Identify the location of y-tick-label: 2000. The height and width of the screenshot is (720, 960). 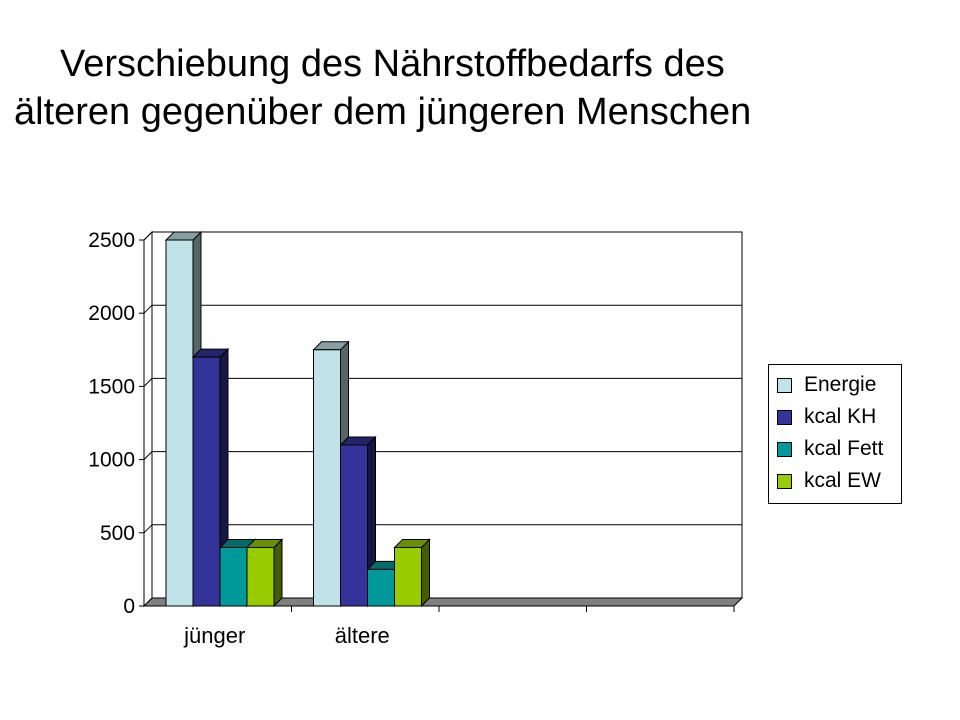
(111, 313).